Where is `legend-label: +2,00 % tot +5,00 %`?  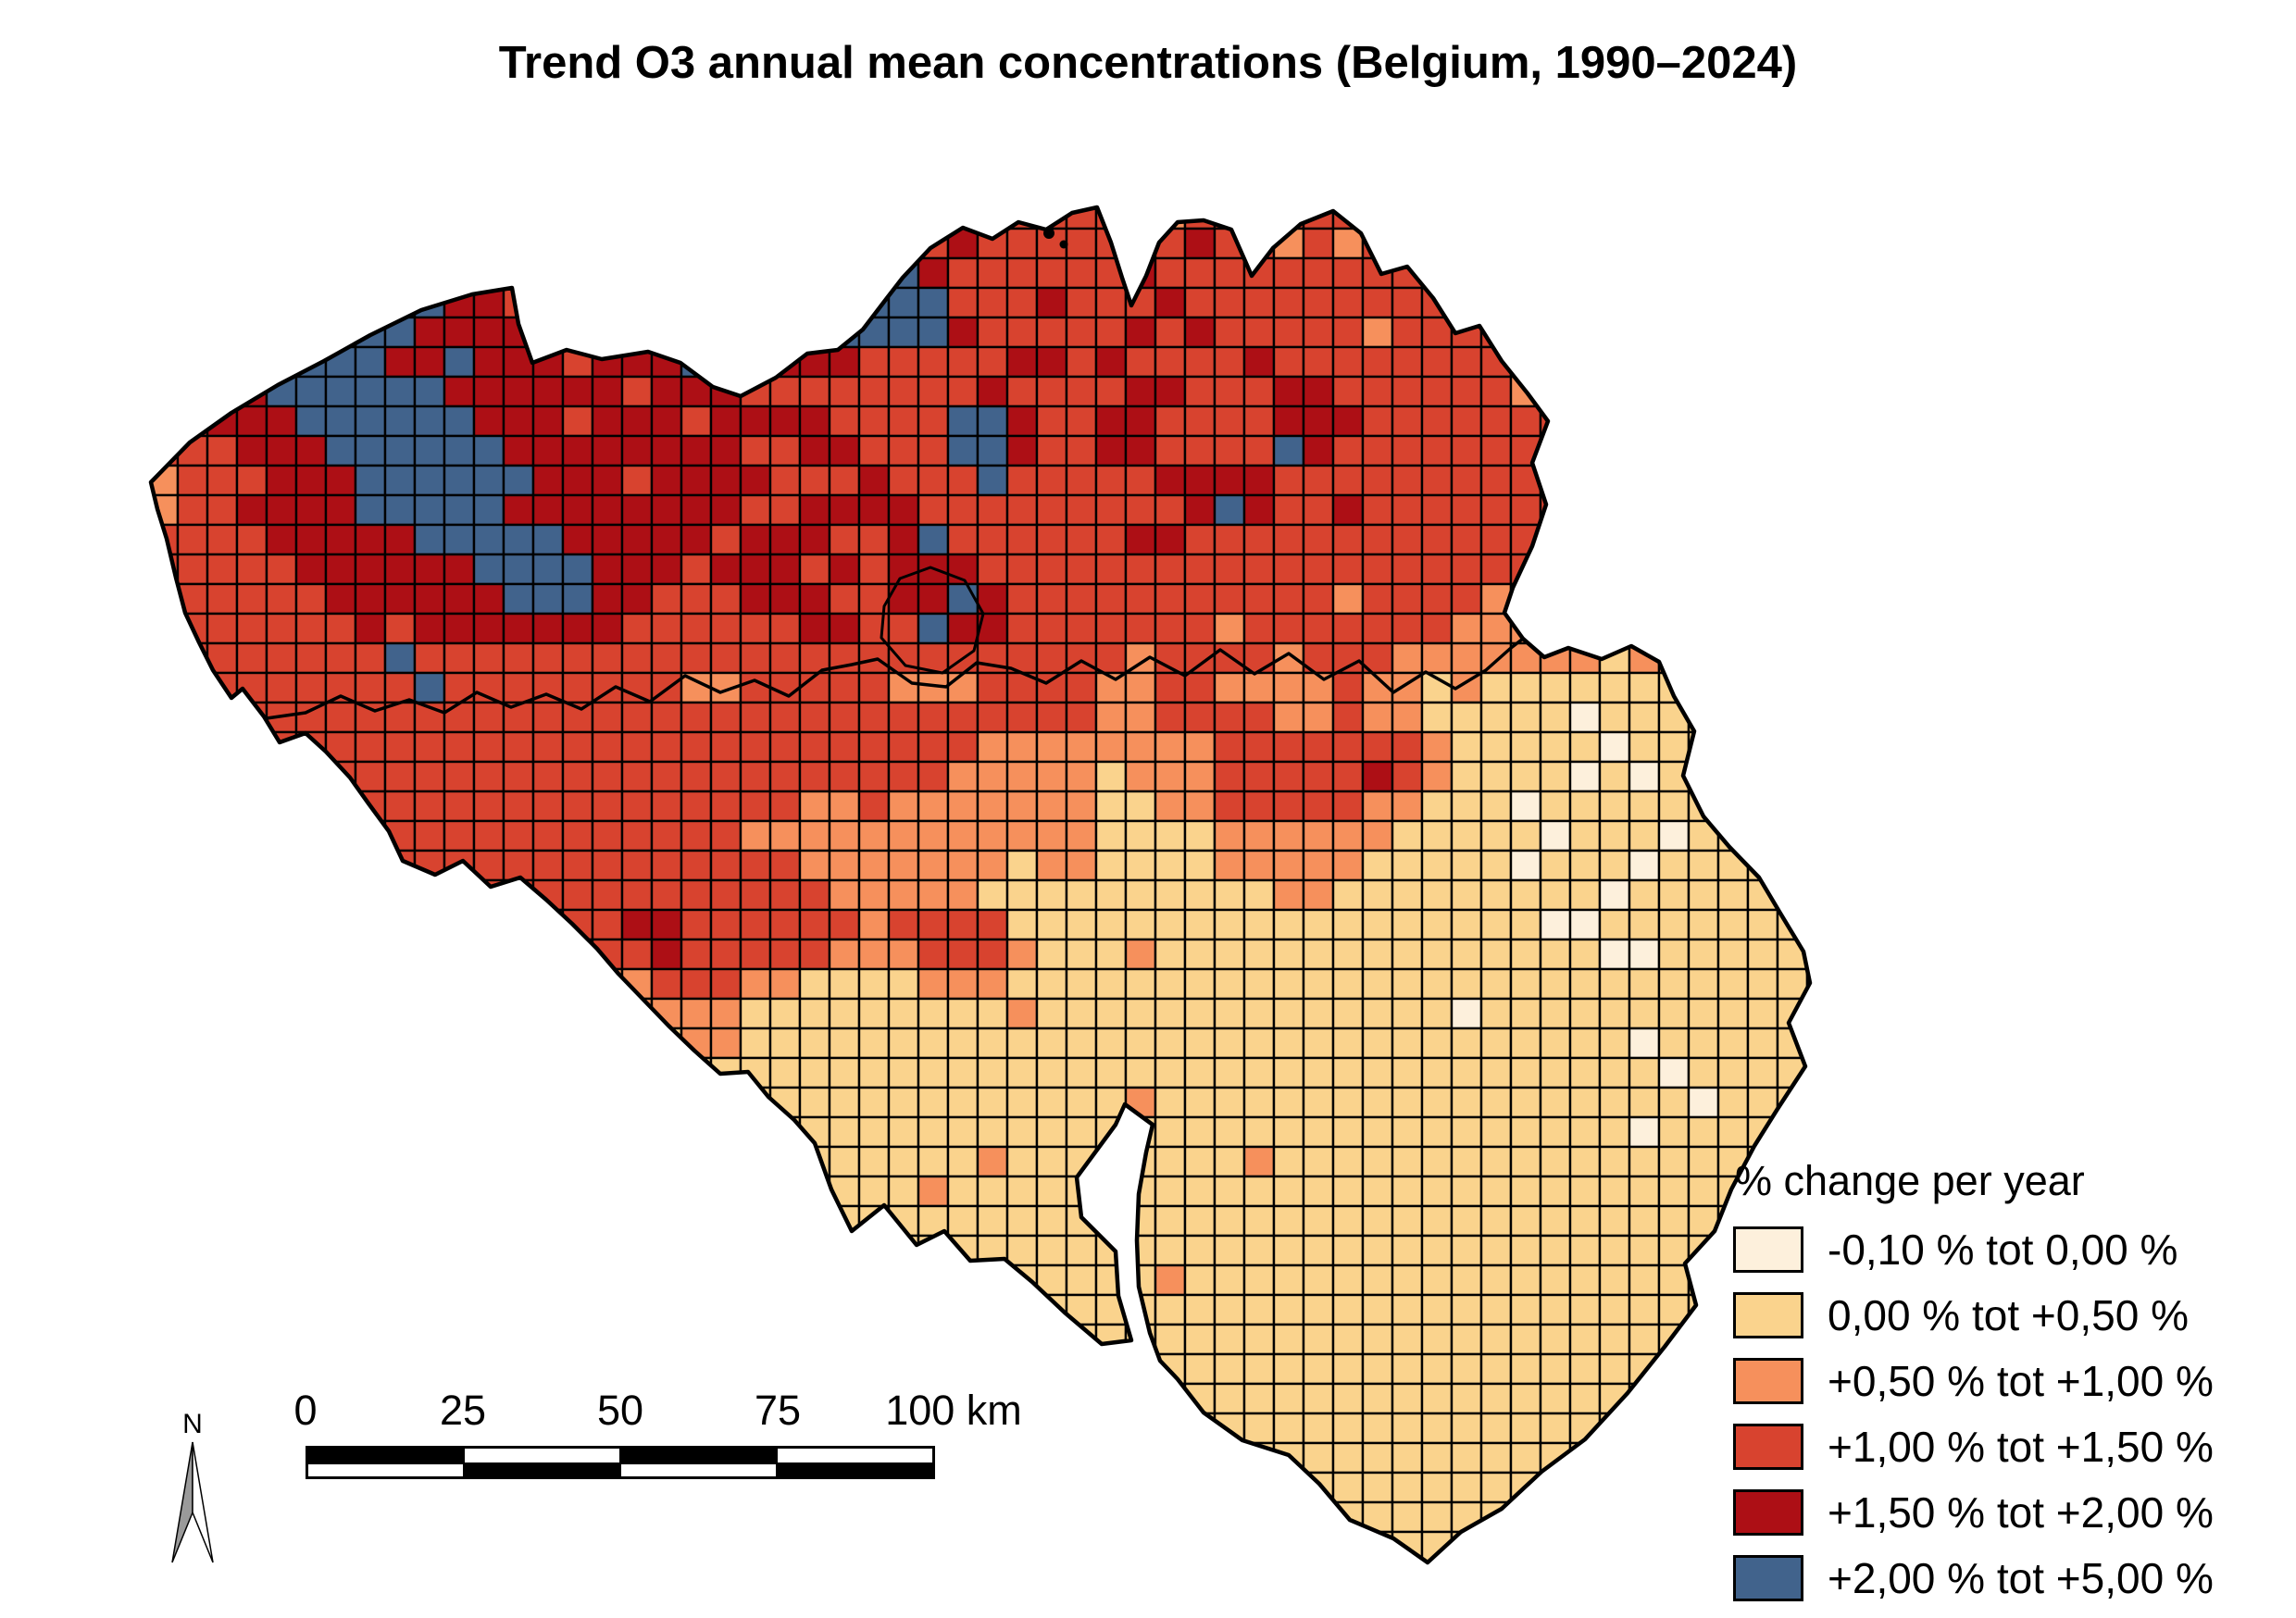 legend-label: +2,00 % tot +5,00 % is located at coordinates (2021, 1577).